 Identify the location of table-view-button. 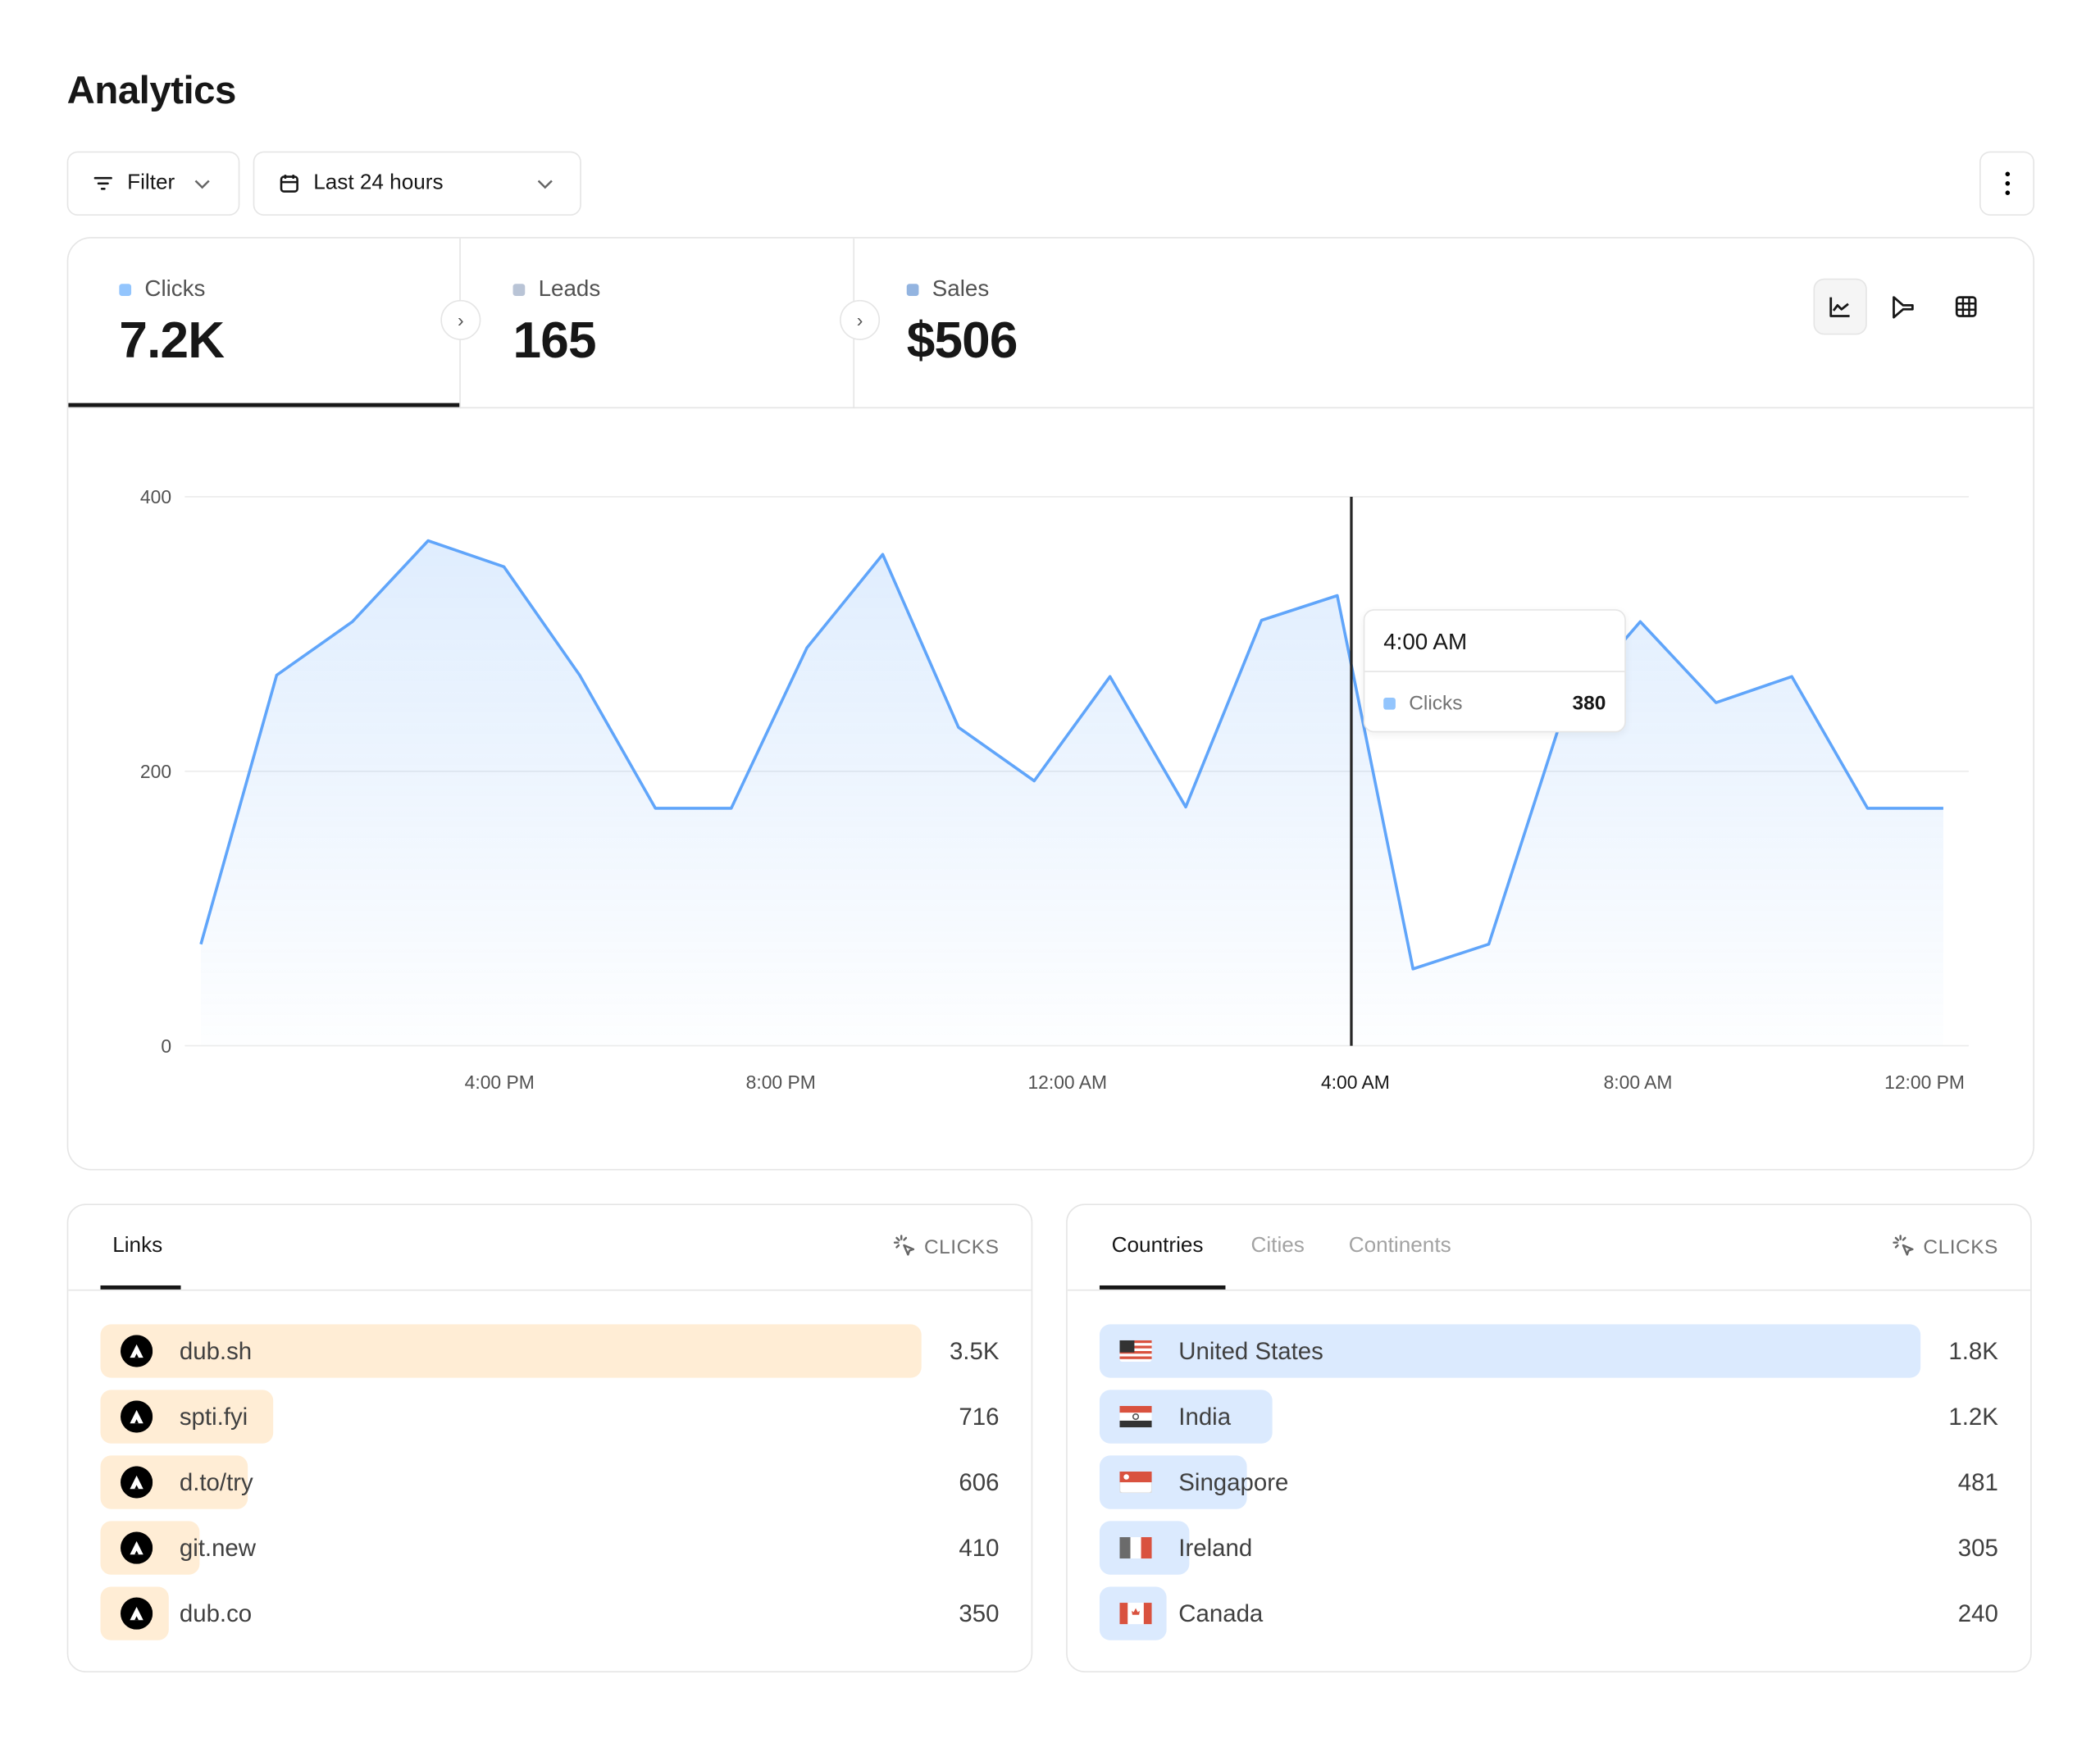
(1966, 307).